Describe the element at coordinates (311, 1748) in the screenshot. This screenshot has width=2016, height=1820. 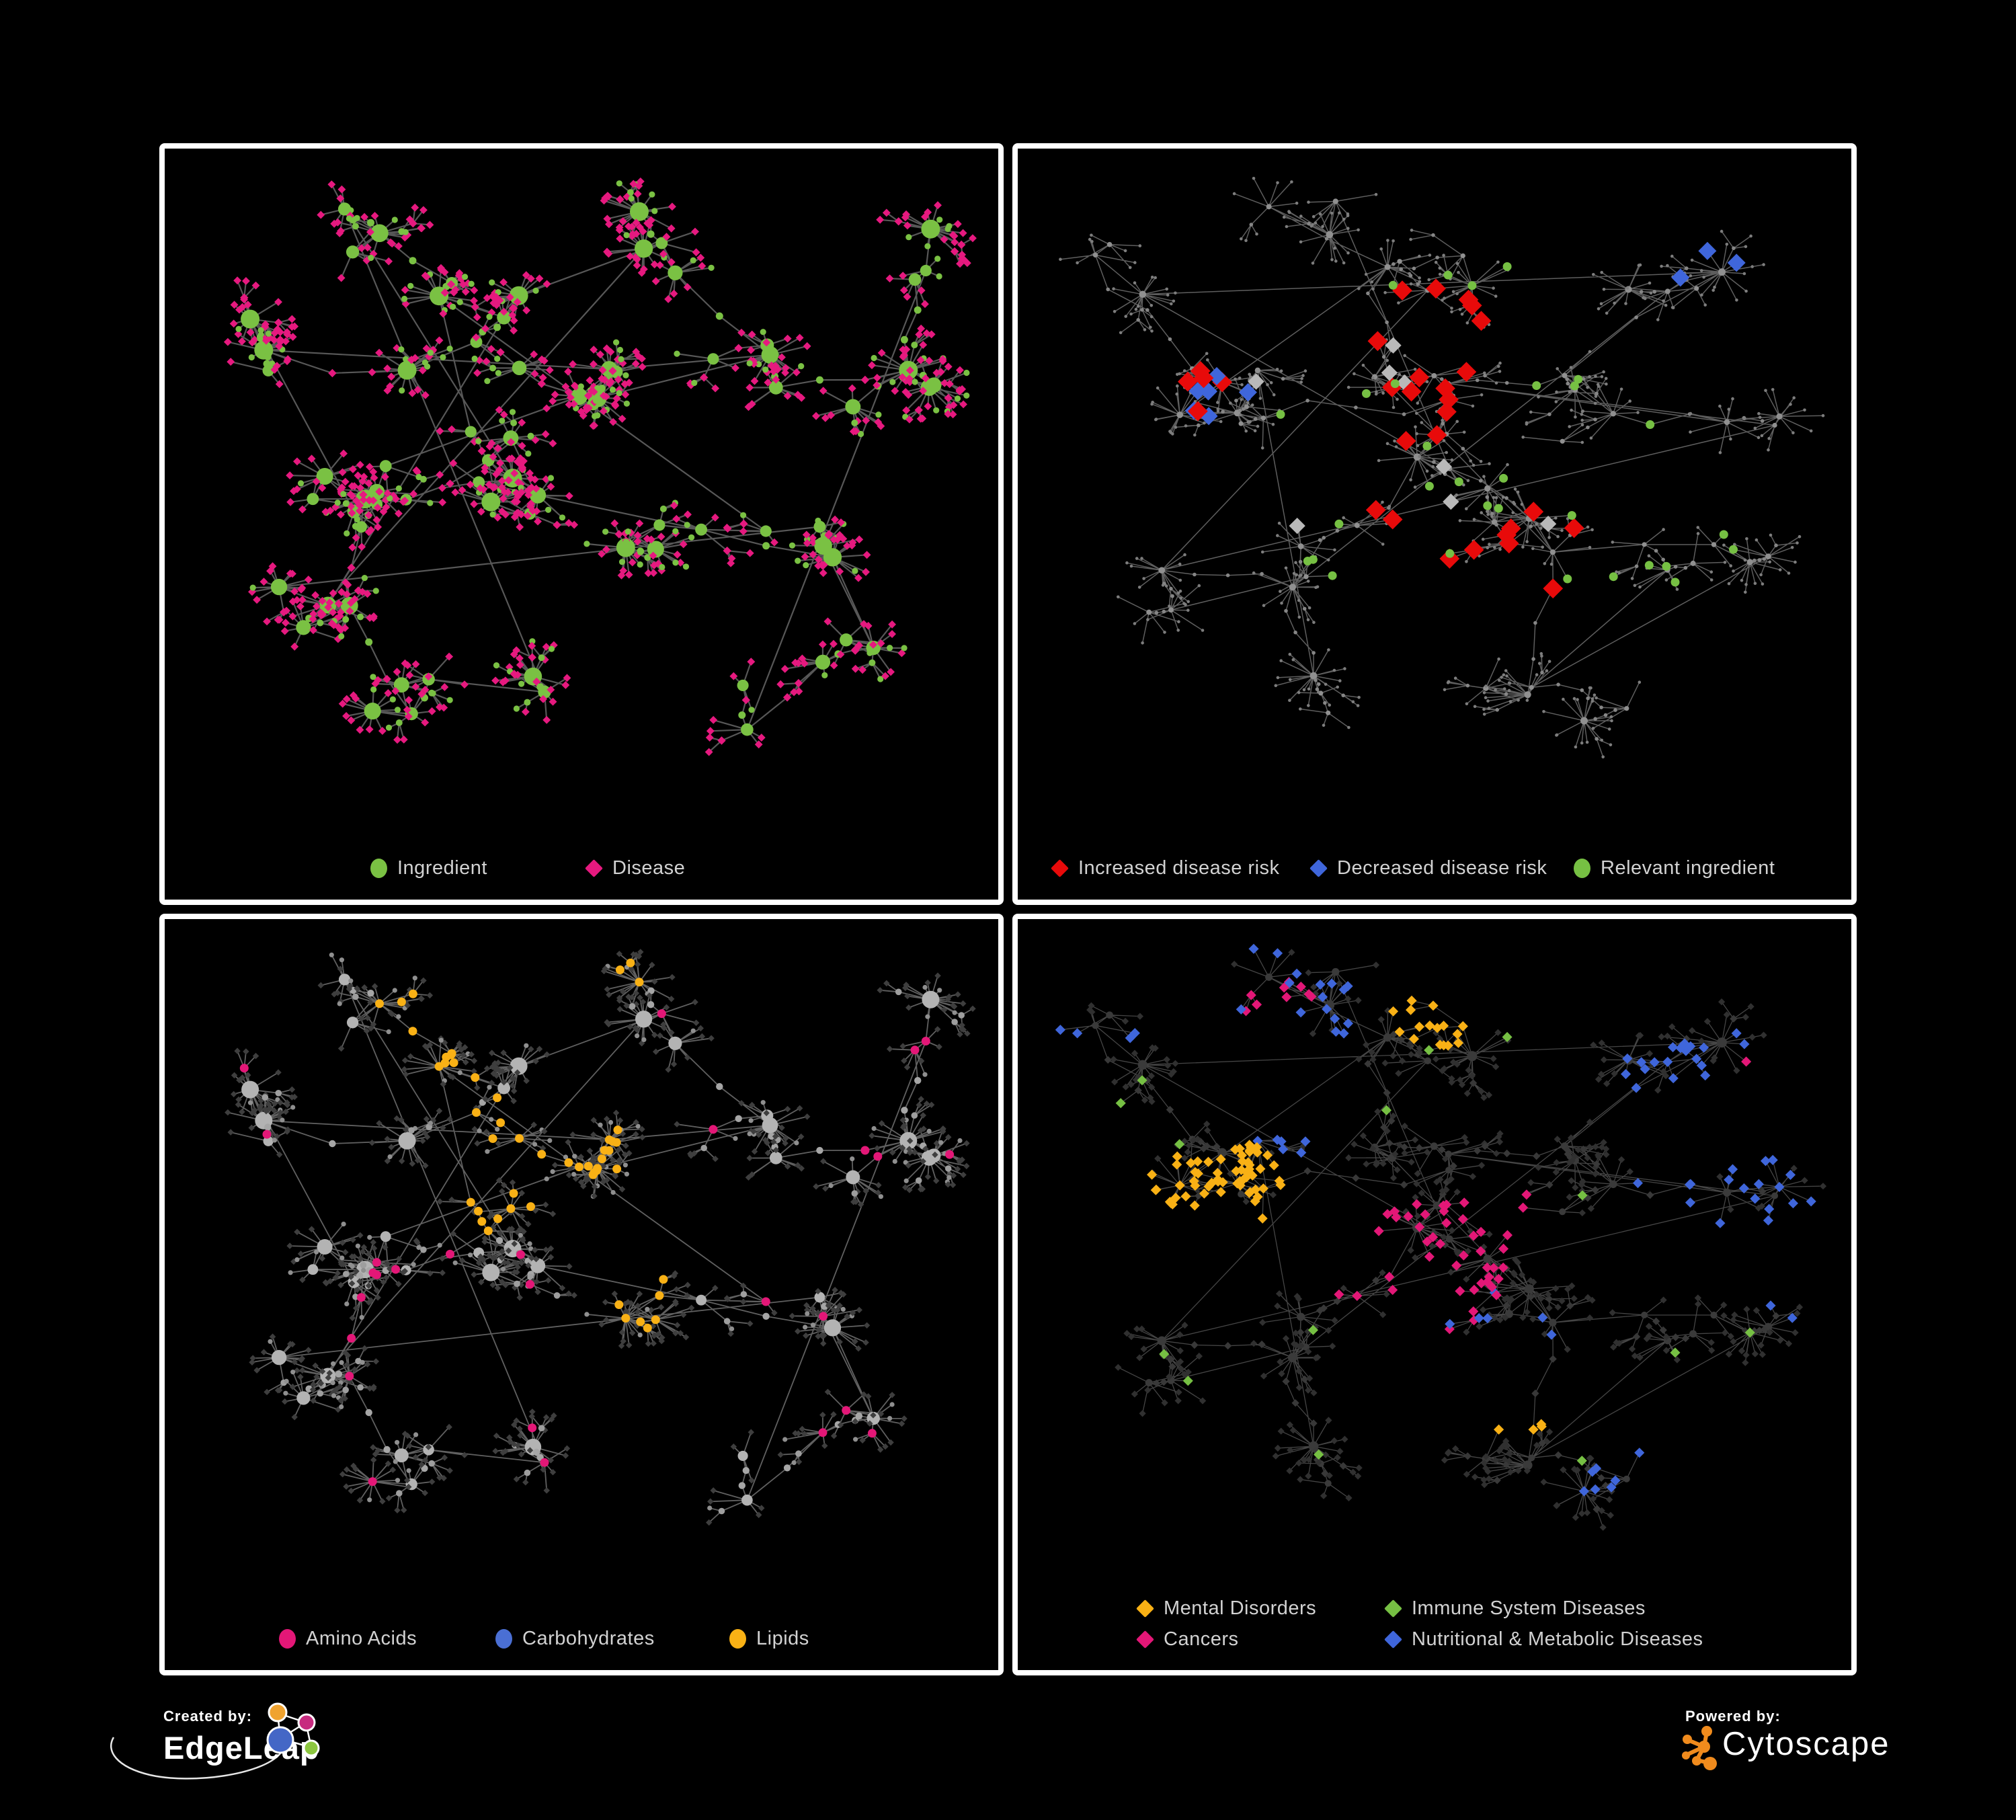
I see `edgeleap-node-green` at that location.